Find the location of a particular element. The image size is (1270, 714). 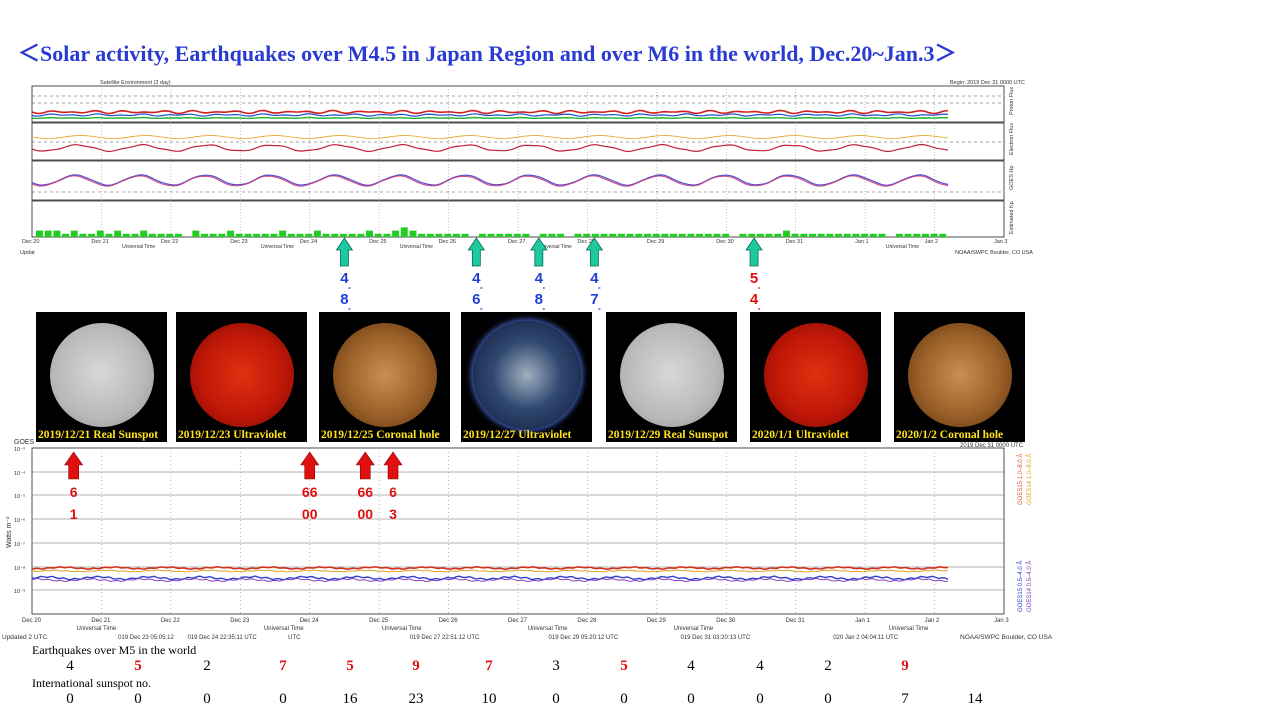

solar-image: 2019/12/29 Real Sunspot is located at coordinates (671, 377).